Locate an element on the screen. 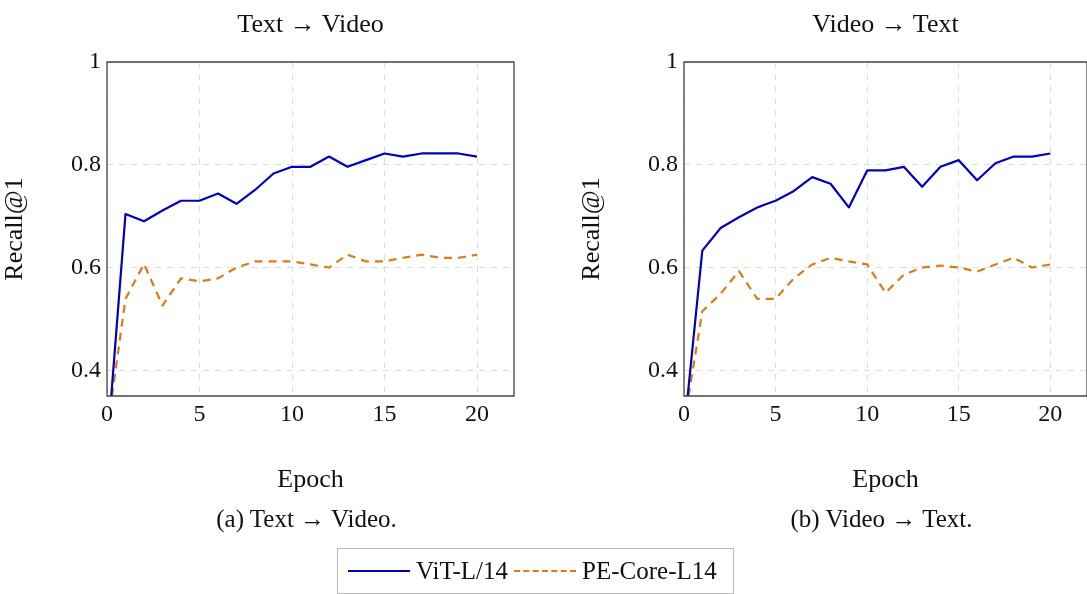  legend-label: PE-Core-L14 is located at coordinates (649, 571).